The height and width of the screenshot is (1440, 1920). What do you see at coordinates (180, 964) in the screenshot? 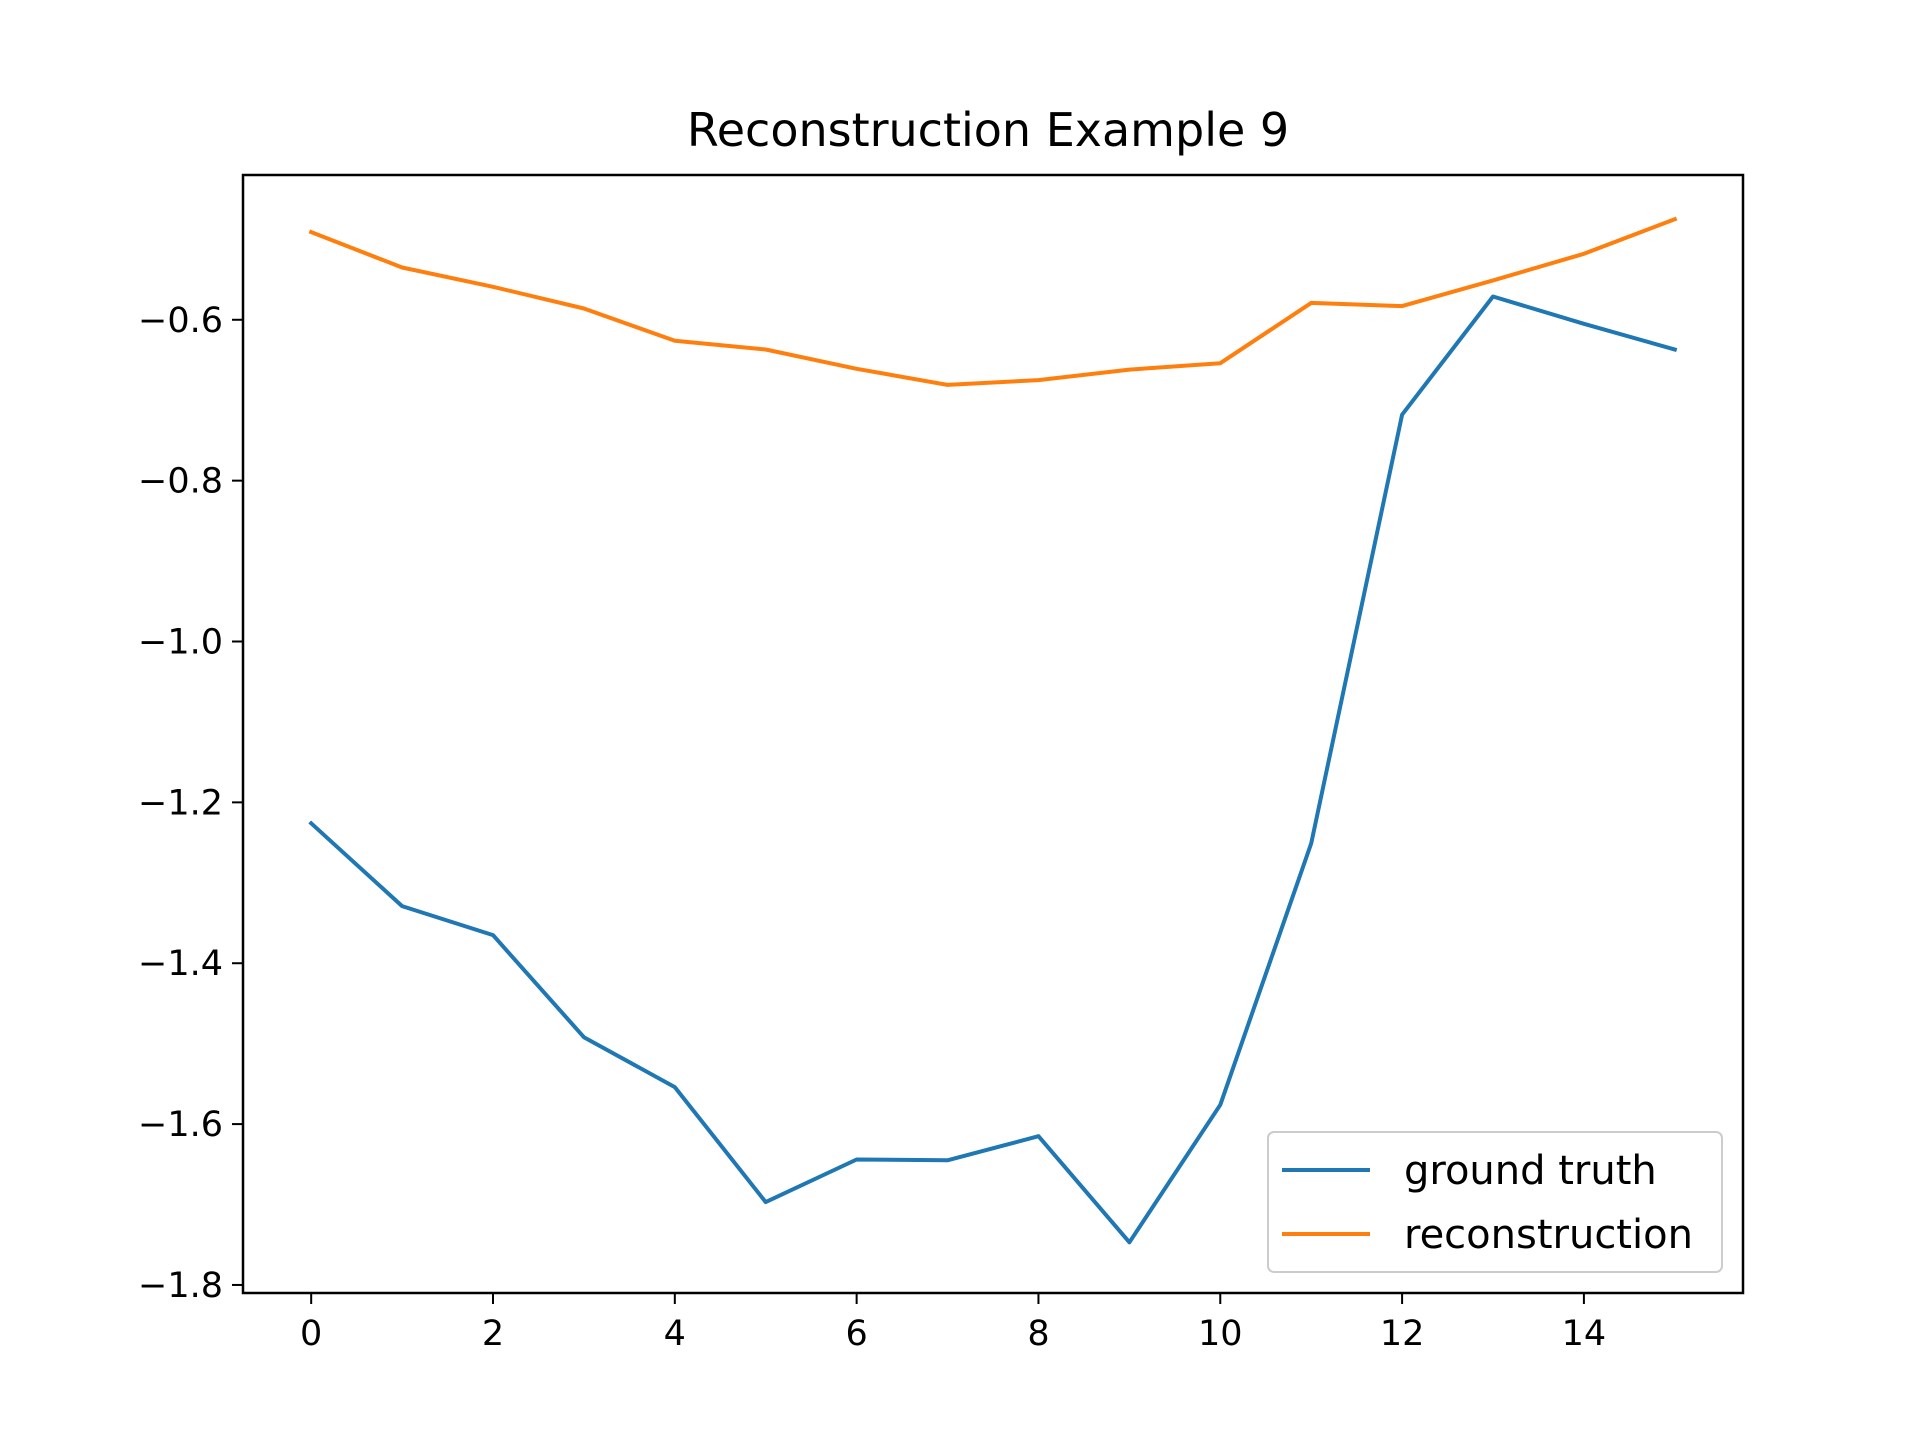
I see `y-tick-label: −1.4` at bounding box center [180, 964].